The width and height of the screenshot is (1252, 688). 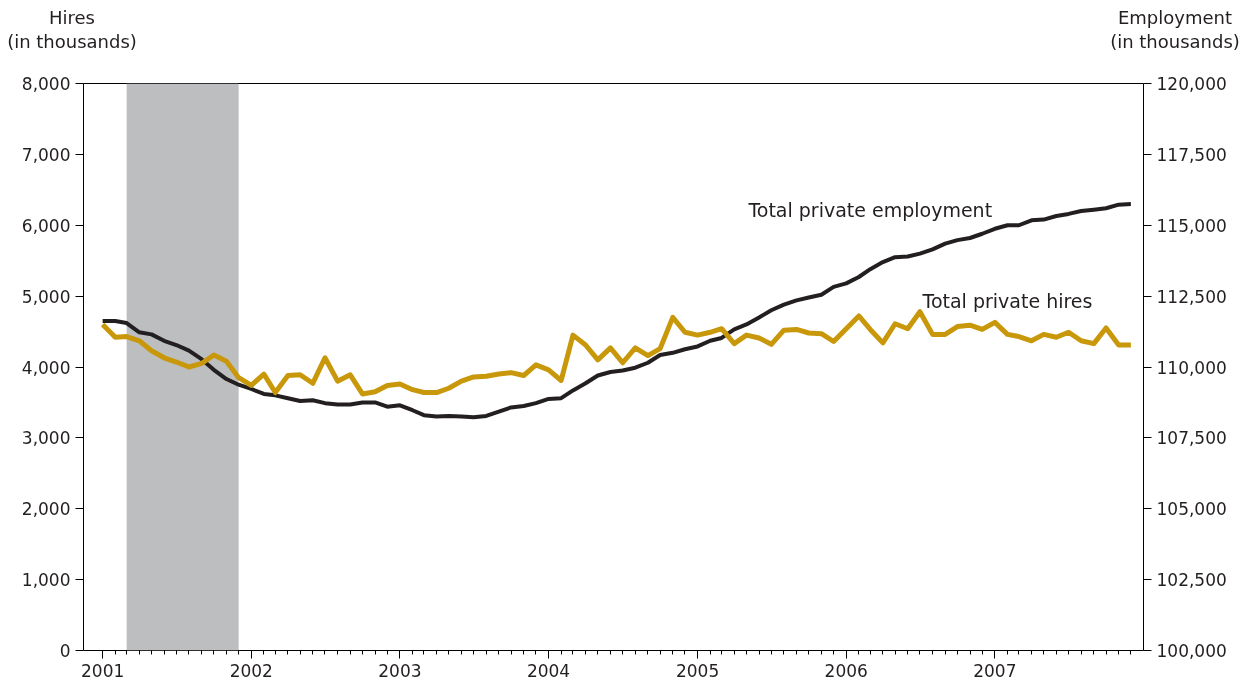 What do you see at coordinates (1191, 154) in the screenshot?
I see `y2-tick-label: 117,500` at bounding box center [1191, 154].